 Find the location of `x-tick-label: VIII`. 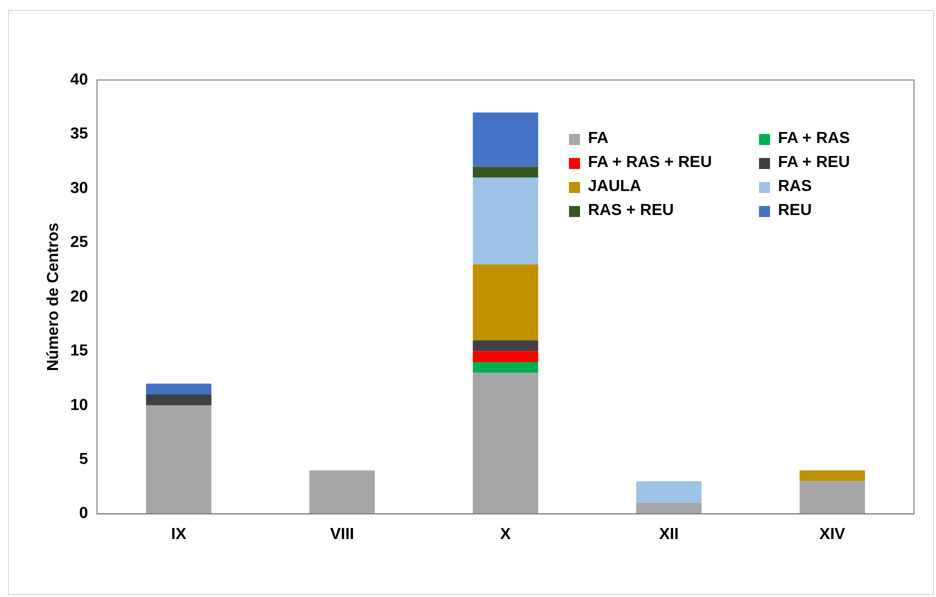

x-tick-label: VIII is located at coordinates (342, 534).